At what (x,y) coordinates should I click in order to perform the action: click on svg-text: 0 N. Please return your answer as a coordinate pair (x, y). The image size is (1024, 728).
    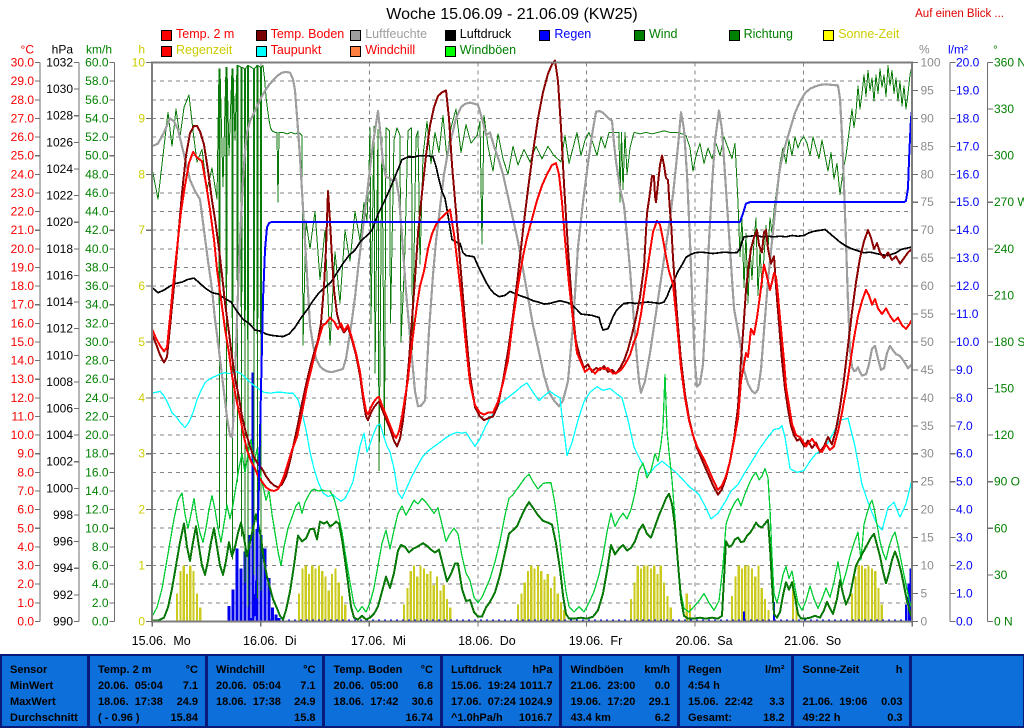
    Looking at the image, I should click on (1003, 621).